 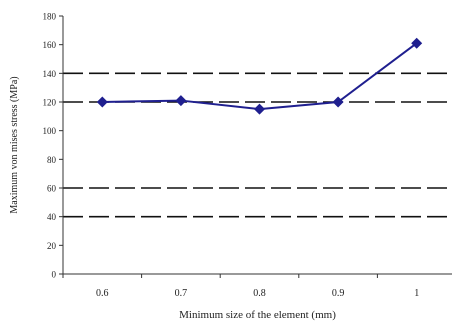 What do you see at coordinates (102, 293) in the screenshot?
I see `x-tick-label: 0.6` at bounding box center [102, 293].